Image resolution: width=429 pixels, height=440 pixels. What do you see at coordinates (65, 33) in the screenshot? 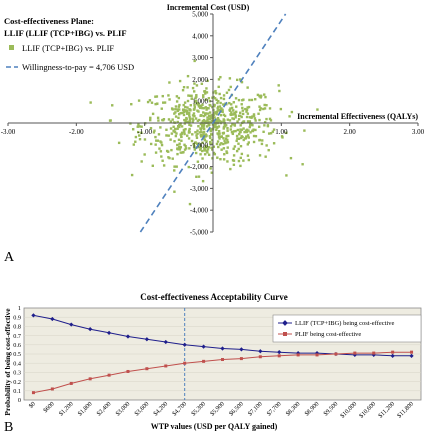
I see `chart-title-line-2: LLIF (LLIF (TCP+IBG) vs. PLIF` at bounding box center [65, 33].